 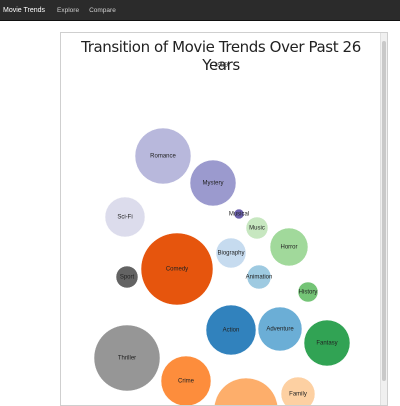 I want to click on bubble-label-action: Action, so click(x=231, y=331).